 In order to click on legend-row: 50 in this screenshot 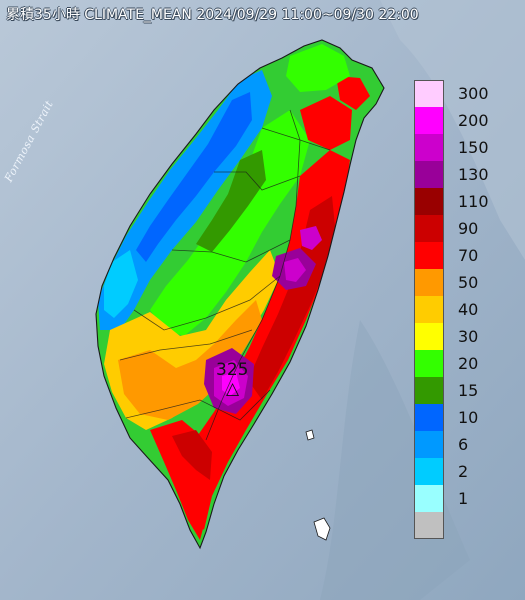, I will do `click(466, 282)`.